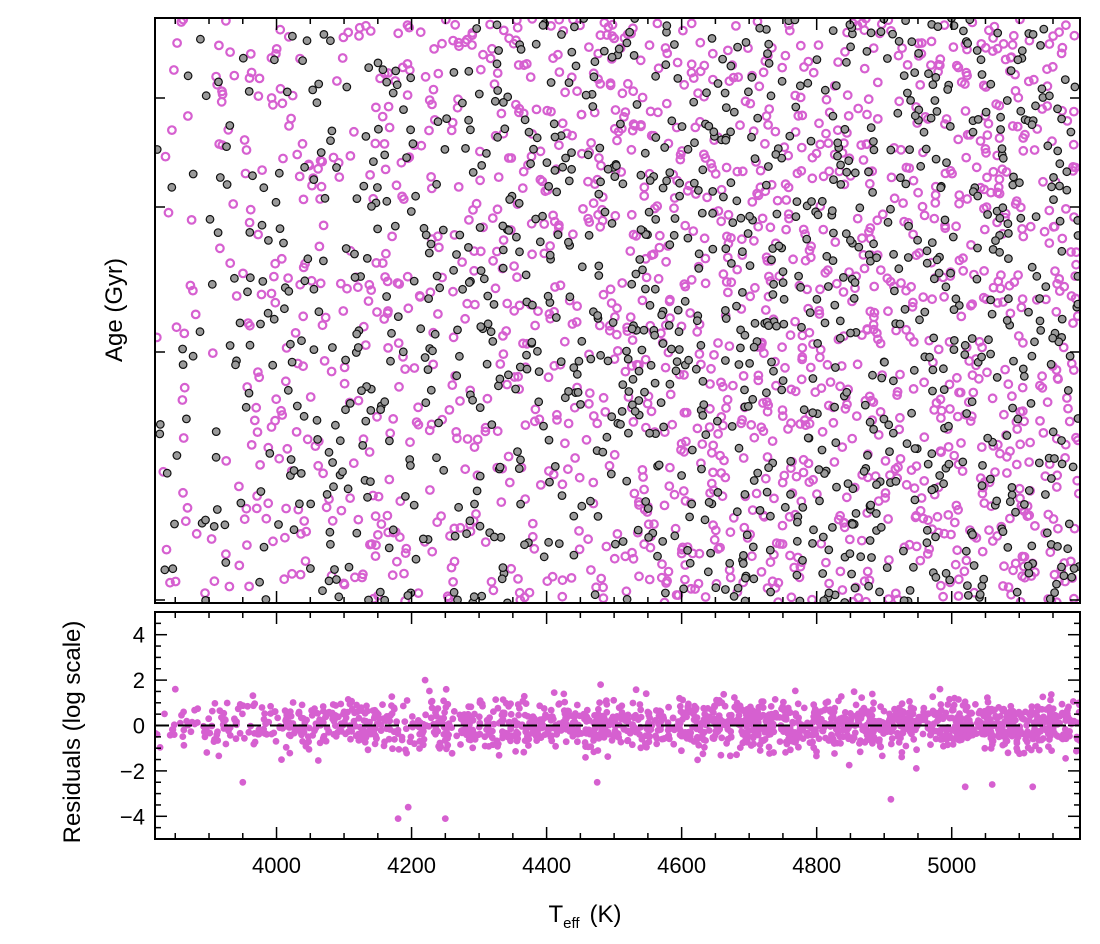 The image size is (1100, 944). What do you see at coordinates (546, 865) in the screenshot?
I see `x-tick-label: 4400` at bounding box center [546, 865].